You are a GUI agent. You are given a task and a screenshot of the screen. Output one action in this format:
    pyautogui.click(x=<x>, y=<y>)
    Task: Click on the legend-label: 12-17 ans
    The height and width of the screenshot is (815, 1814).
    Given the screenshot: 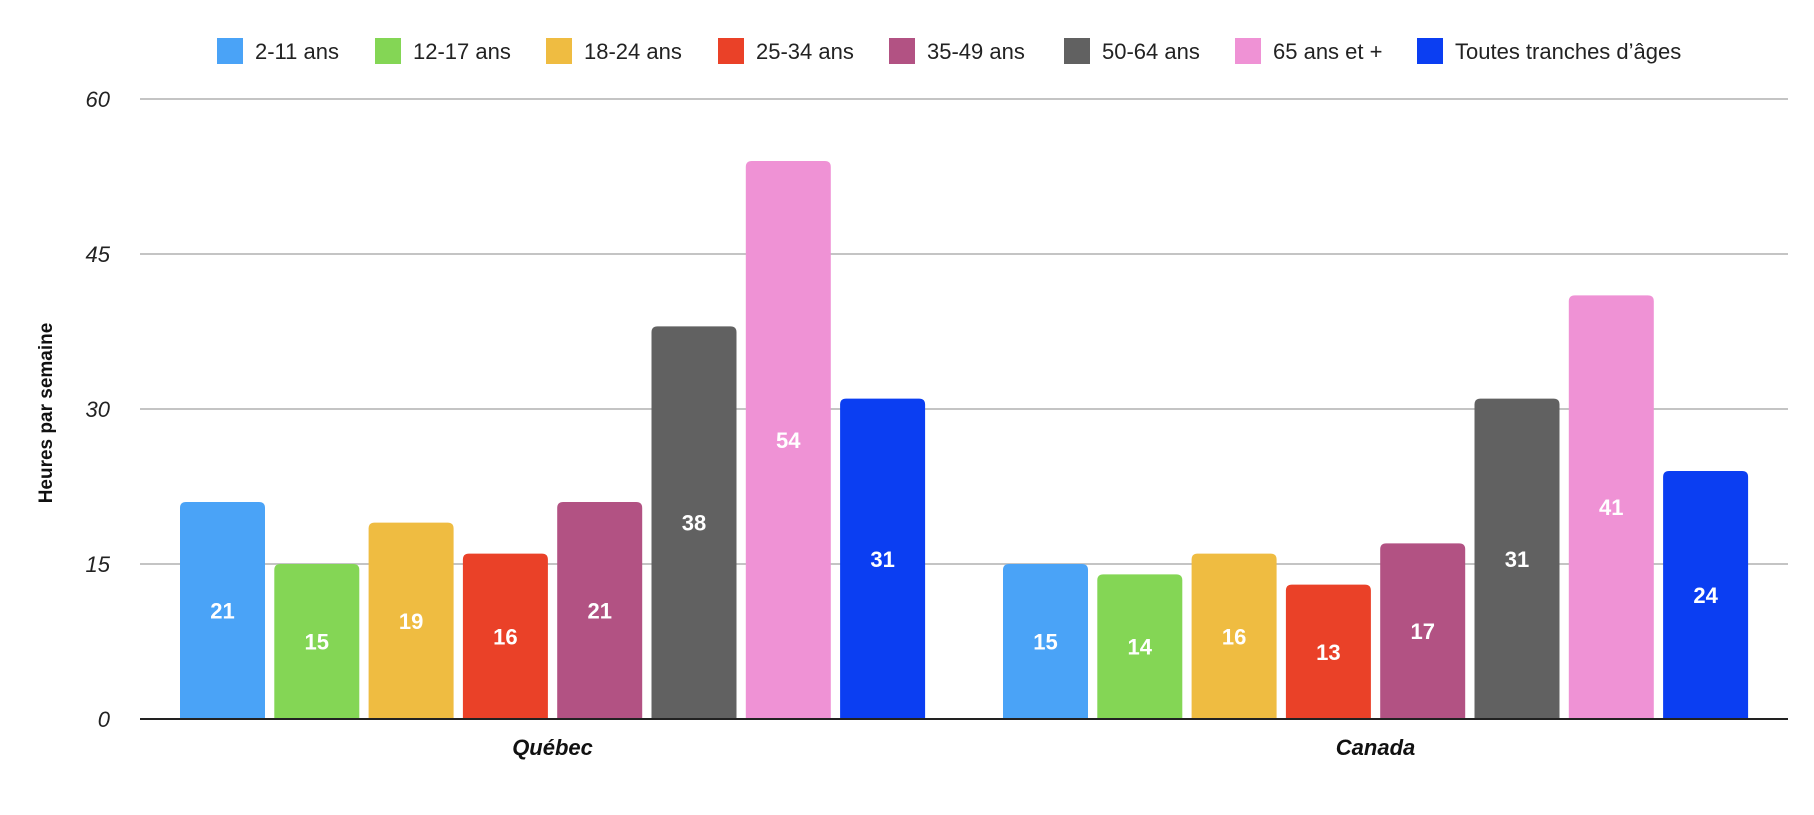 What is the action you would take?
    pyautogui.click(x=462, y=51)
    